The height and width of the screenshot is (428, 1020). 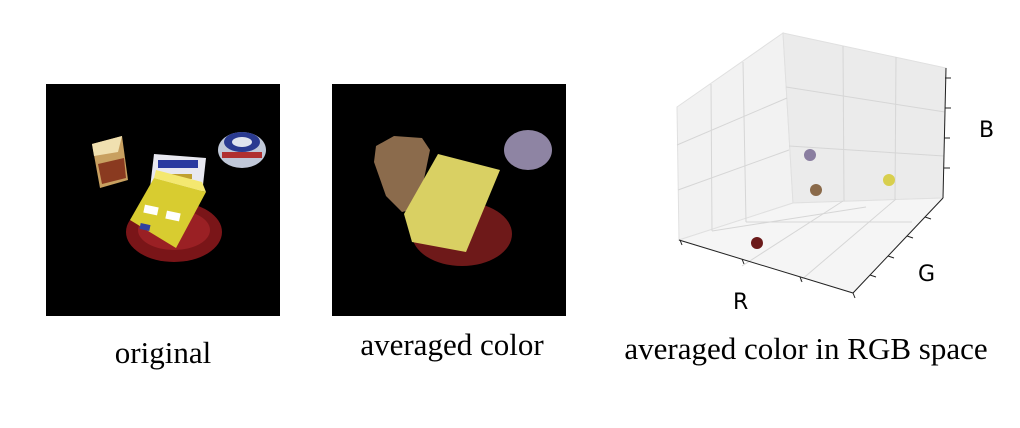 I want to click on brown-box, so click(x=110, y=162).